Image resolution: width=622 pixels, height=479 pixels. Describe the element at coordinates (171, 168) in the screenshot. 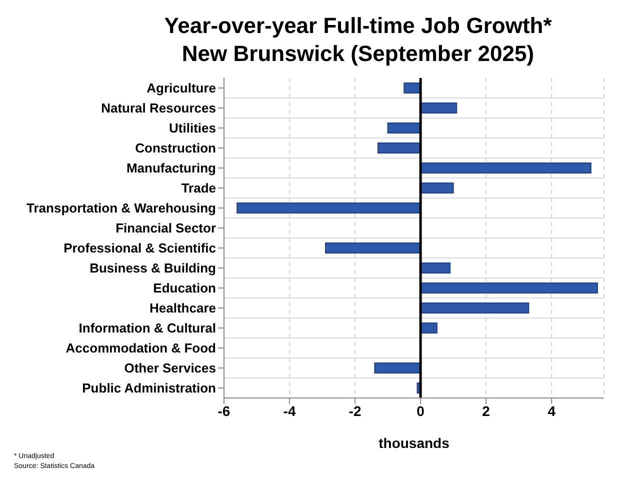

I see `y-tick-label: Manufacturing` at that location.